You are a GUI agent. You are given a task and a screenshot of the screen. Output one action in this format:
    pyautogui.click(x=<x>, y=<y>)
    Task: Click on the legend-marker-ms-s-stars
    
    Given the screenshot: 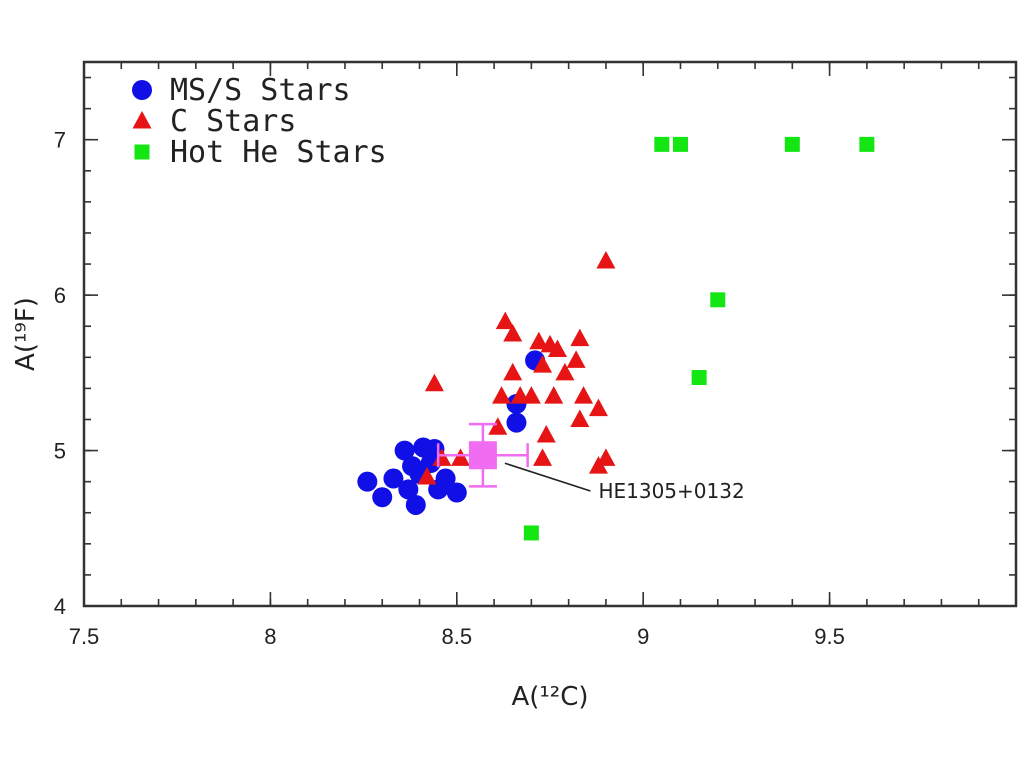 What is the action you would take?
    pyautogui.click(x=142, y=90)
    